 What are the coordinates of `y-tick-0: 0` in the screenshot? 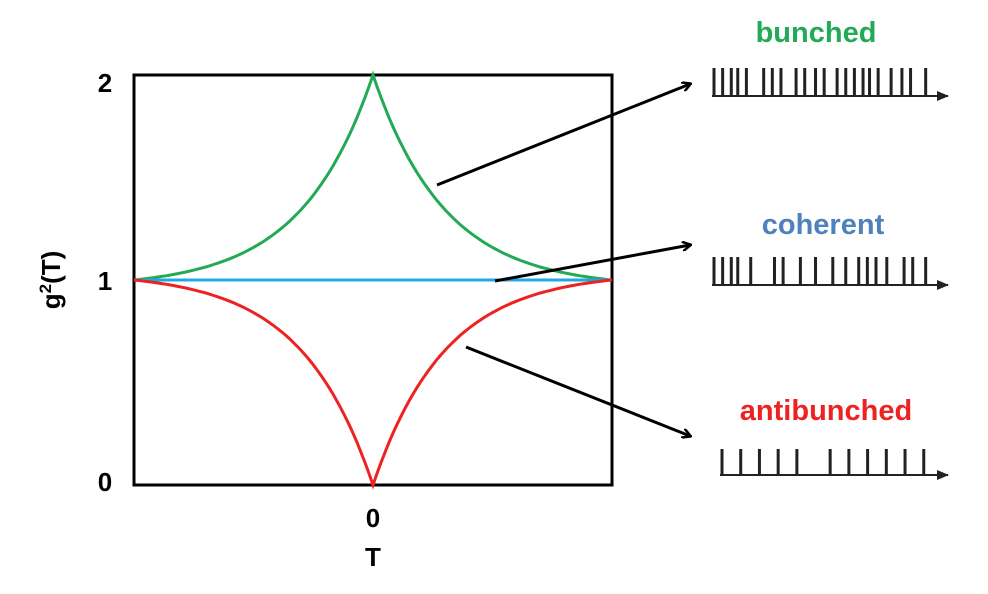 It's located at (105, 482).